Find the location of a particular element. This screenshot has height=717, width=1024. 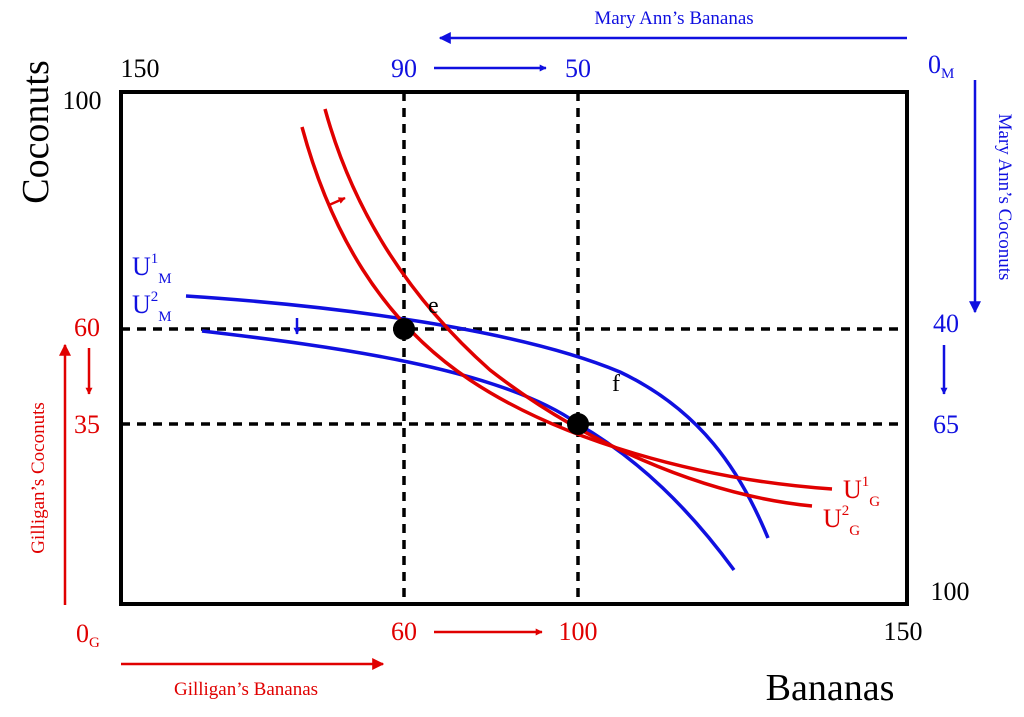

mary-ann-coconuts-label: Mary Ann’s Coconuts is located at coordinates (1004, 197).